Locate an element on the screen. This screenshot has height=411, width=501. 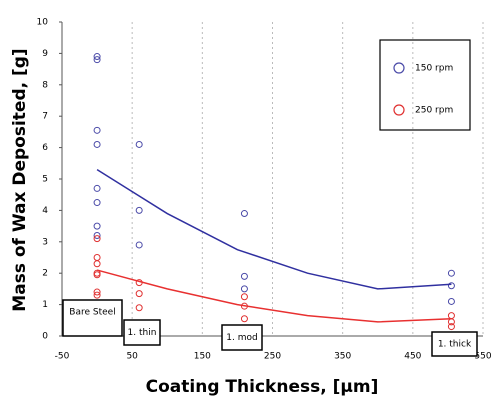
y-tick-label: 3 is located at coordinates (45, 242).